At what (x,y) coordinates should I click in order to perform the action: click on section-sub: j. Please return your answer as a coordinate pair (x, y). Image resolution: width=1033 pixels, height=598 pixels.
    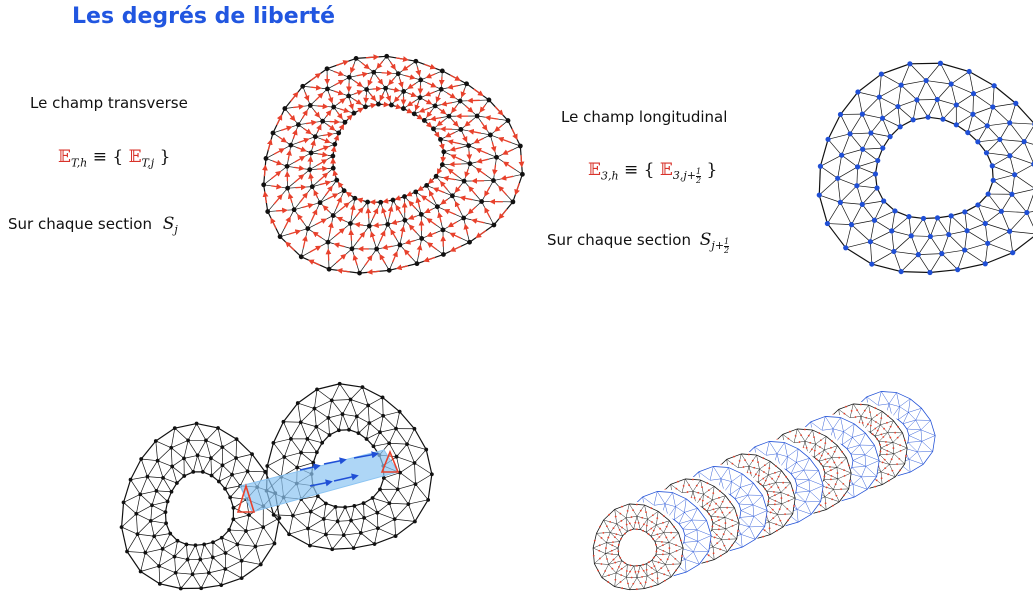
    Looking at the image, I should click on (176, 229).